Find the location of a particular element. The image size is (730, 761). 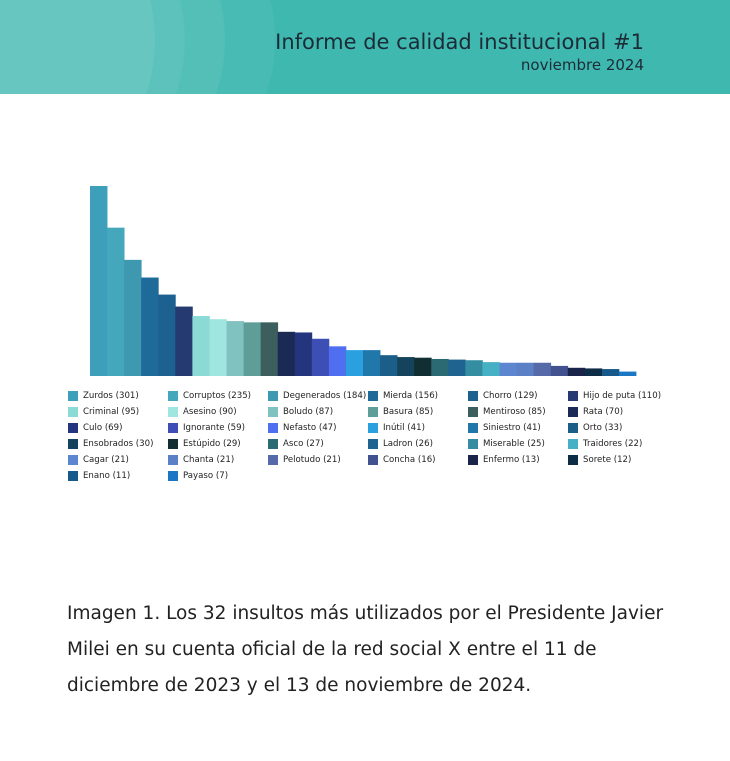

bar-boludo is located at coordinates (235, 348).